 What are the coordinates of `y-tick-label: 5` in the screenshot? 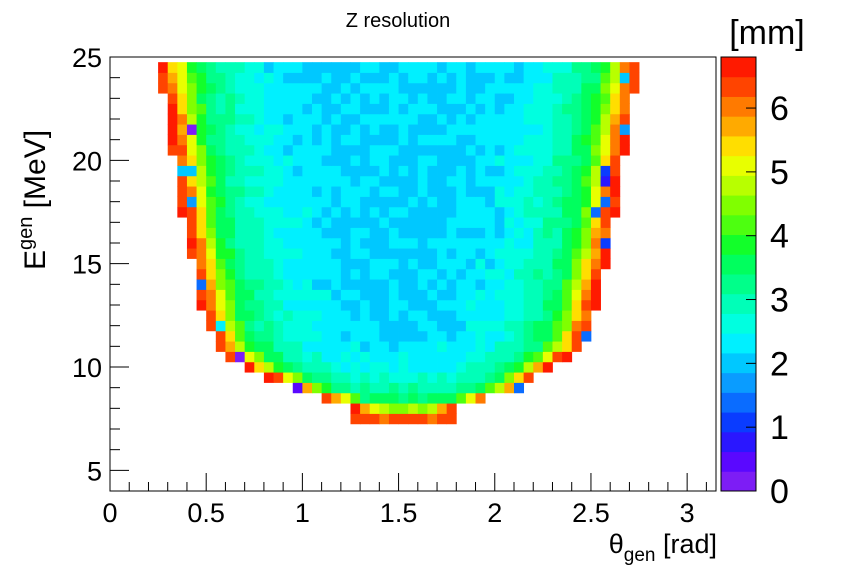 It's located at (94, 471).